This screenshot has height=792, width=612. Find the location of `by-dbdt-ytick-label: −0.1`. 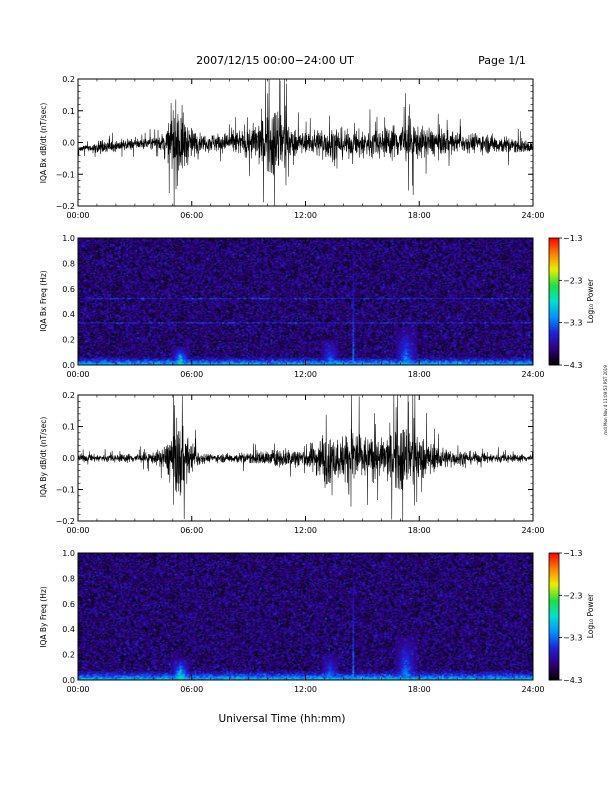

by-dbdt-ytick-label: −0.1 is located at coordinates (65, 490).